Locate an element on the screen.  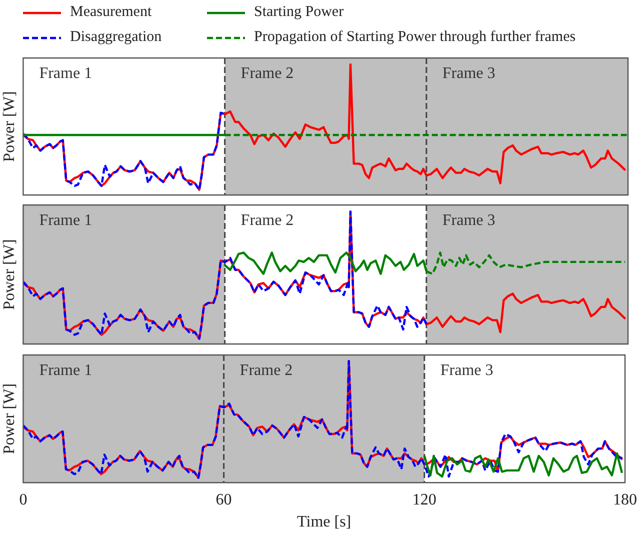
annotation: Frame 1 is located at coordinates (65, 73).